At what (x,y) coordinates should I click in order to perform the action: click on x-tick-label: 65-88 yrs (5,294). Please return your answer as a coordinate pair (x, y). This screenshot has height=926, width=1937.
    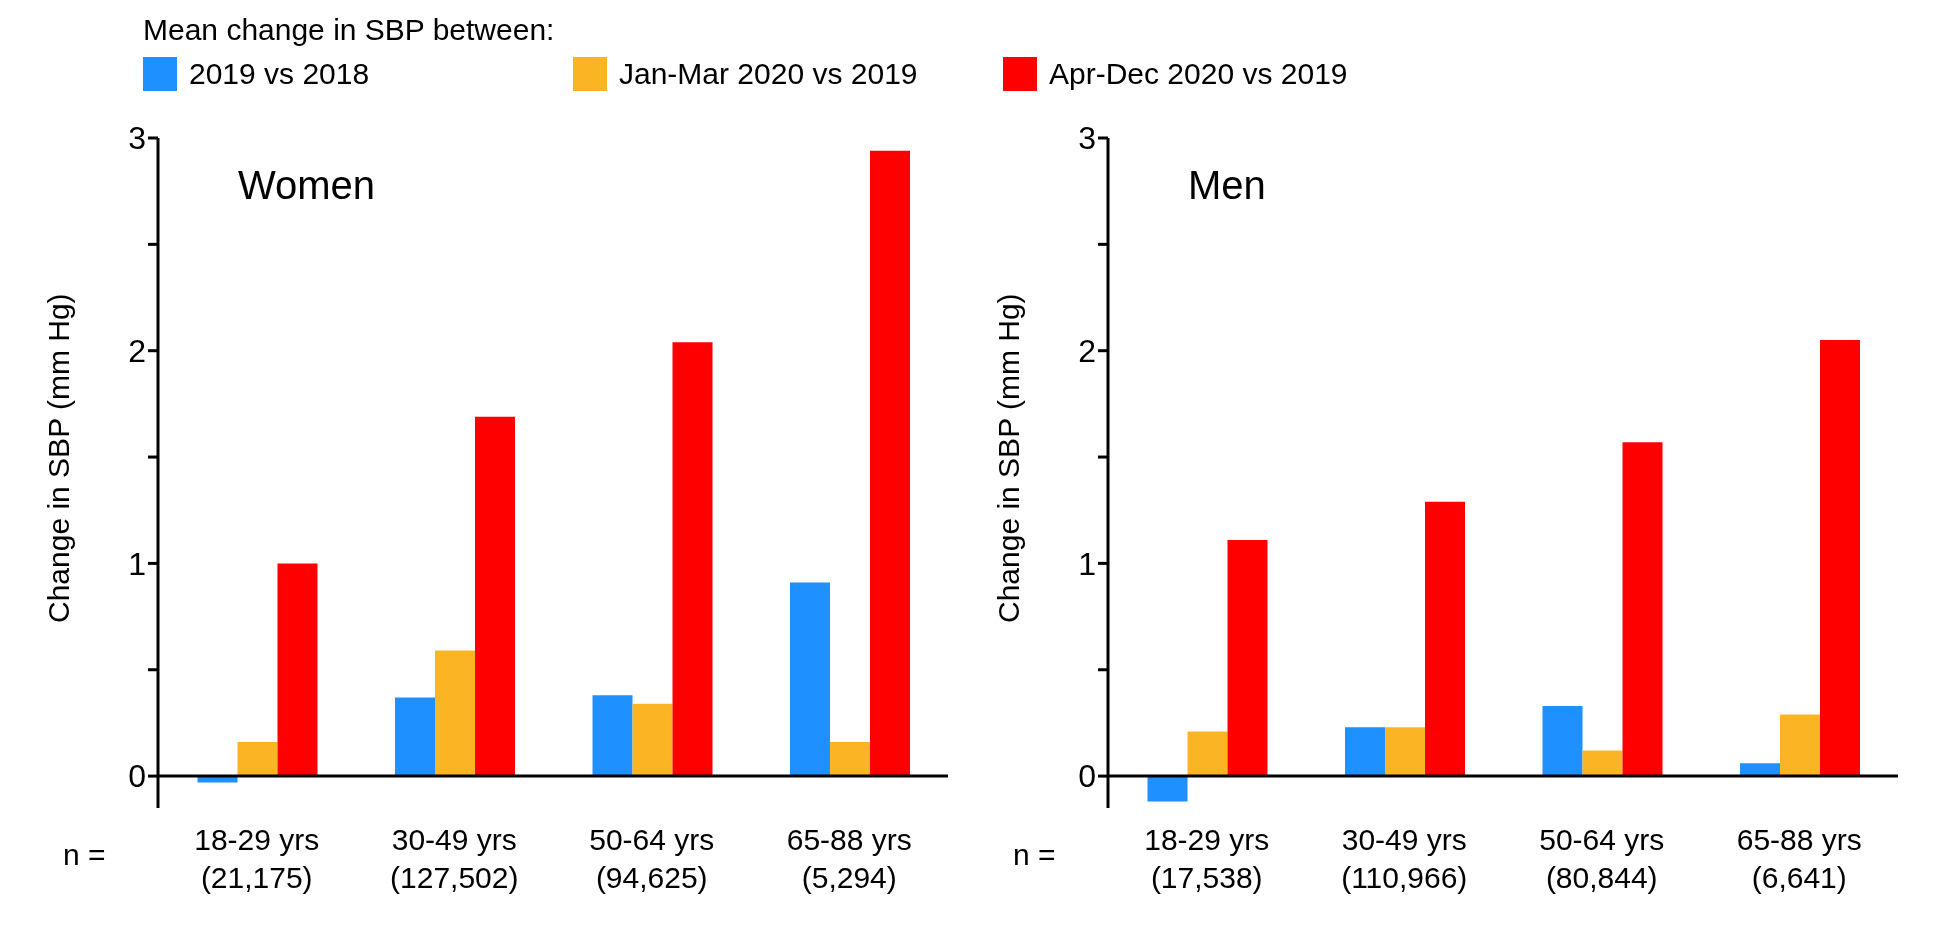
    Looking at the image, I should click on (849, 858).